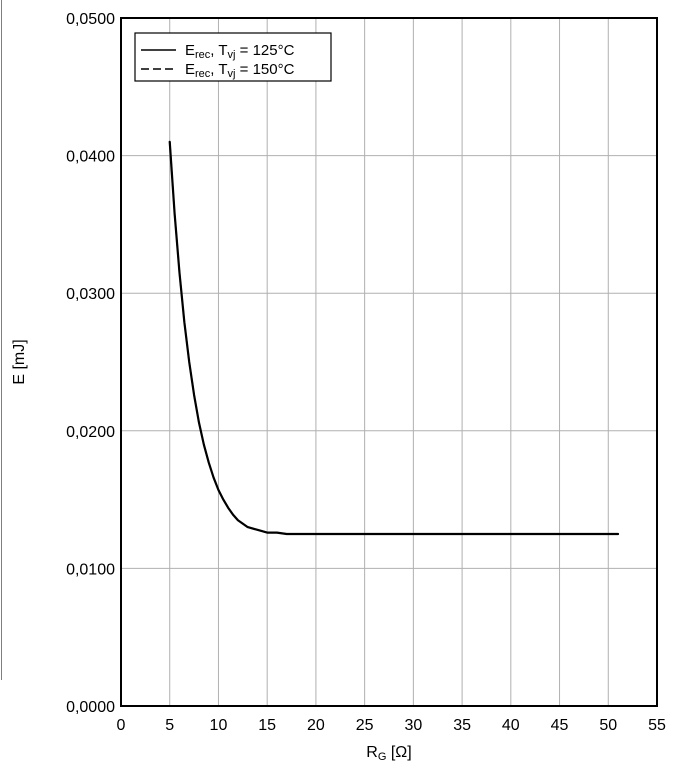 This screenshot has height=763, width=688. What do you see at coordinates (413, 725) in the screenshot?
I see `x-tick-label: 30` at bounding box center [413, 725].